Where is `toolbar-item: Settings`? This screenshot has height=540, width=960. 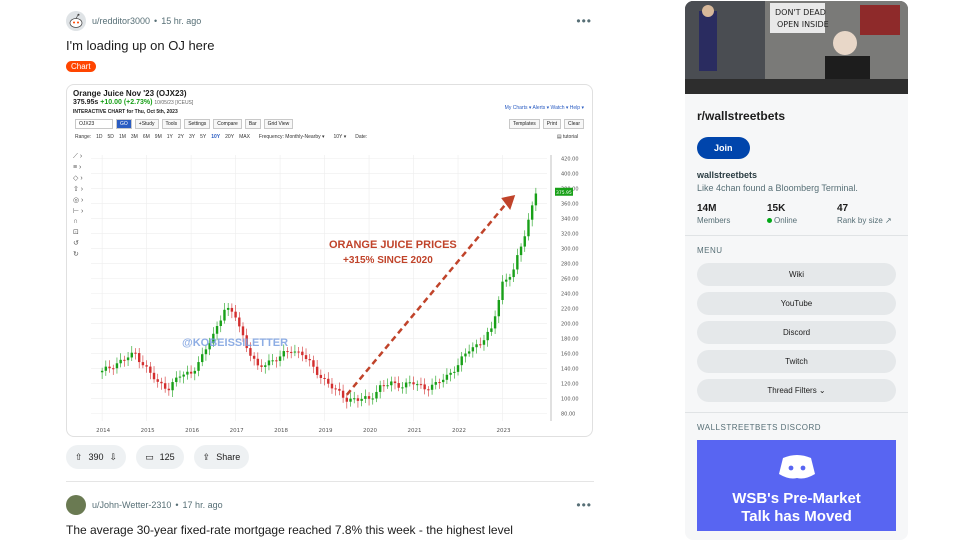
toolbar-item: Settings is located at coordinates (197, 124).